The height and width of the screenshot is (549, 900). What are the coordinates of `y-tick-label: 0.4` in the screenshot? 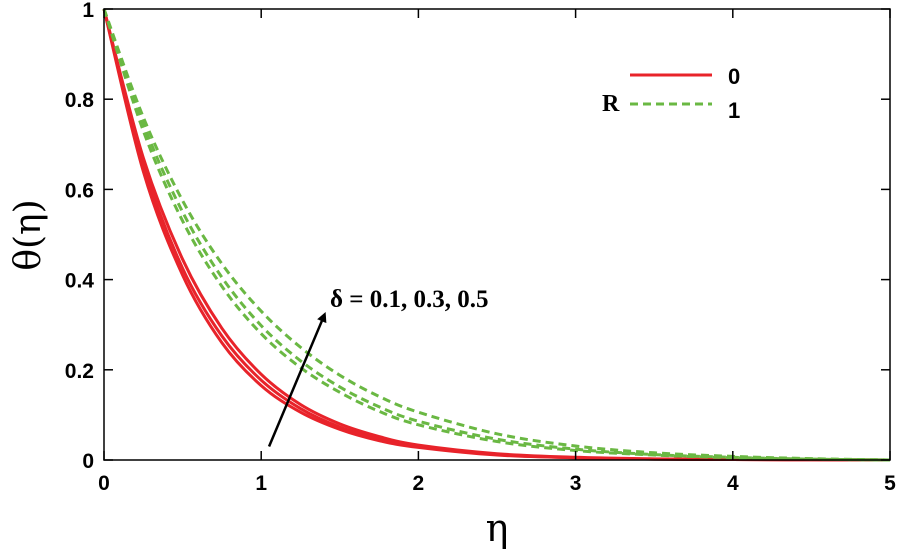 It's located at (80, 281).